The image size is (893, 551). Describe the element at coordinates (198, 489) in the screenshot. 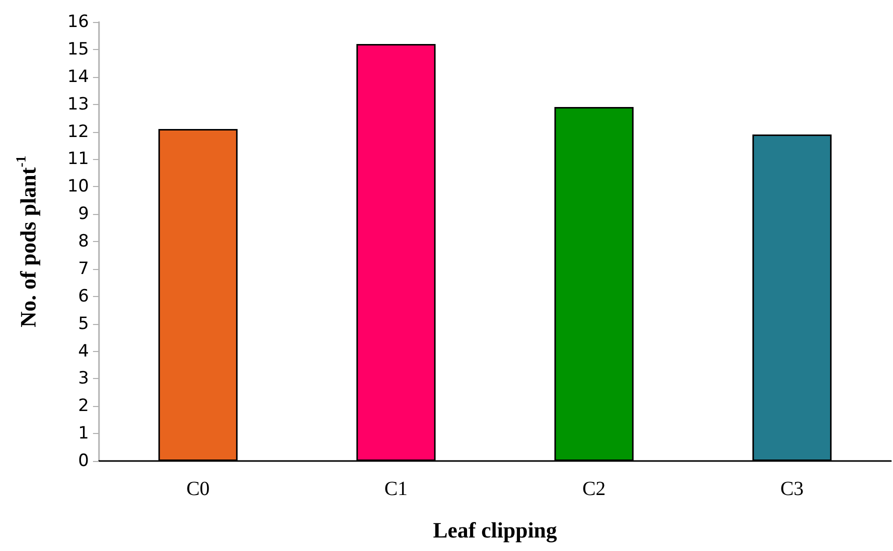

I see `x-tick-label: C0` at that location.